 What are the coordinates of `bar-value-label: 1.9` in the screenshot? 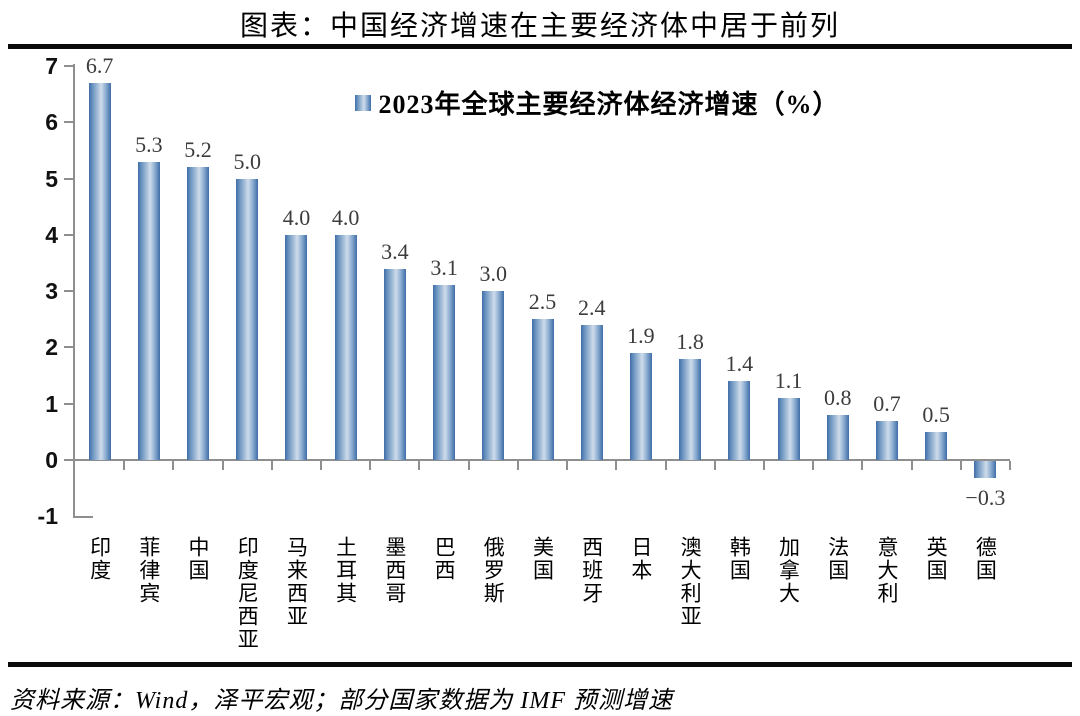 It's located at (641, 336).